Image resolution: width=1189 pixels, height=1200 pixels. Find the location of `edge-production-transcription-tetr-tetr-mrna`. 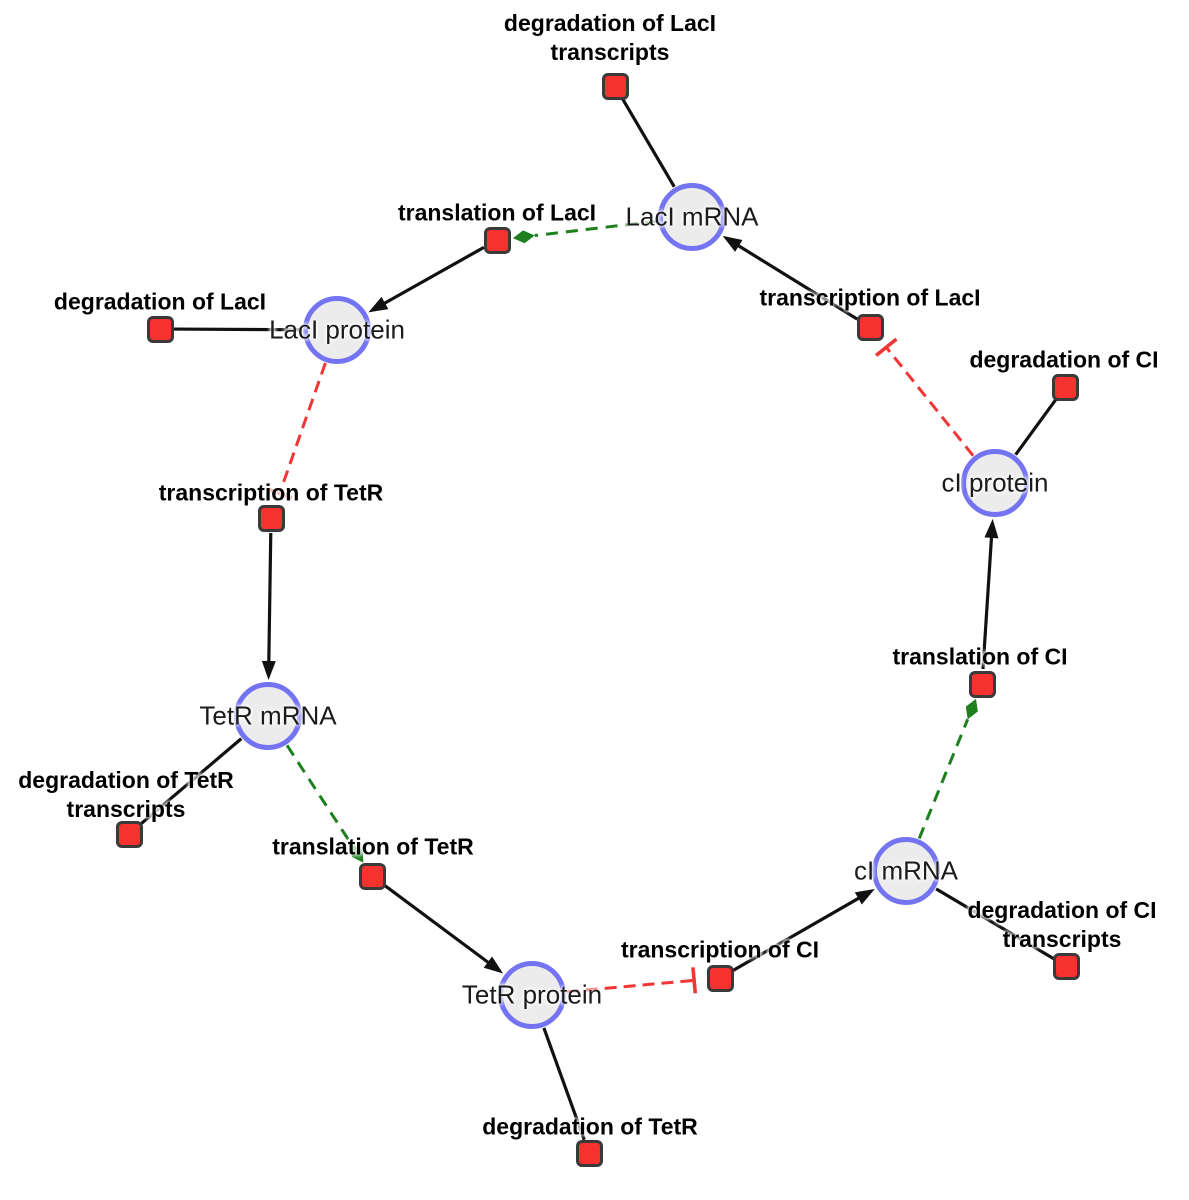

edge-production-transcription-tetr-tetr-mrna is located at coordinates (268, 606).